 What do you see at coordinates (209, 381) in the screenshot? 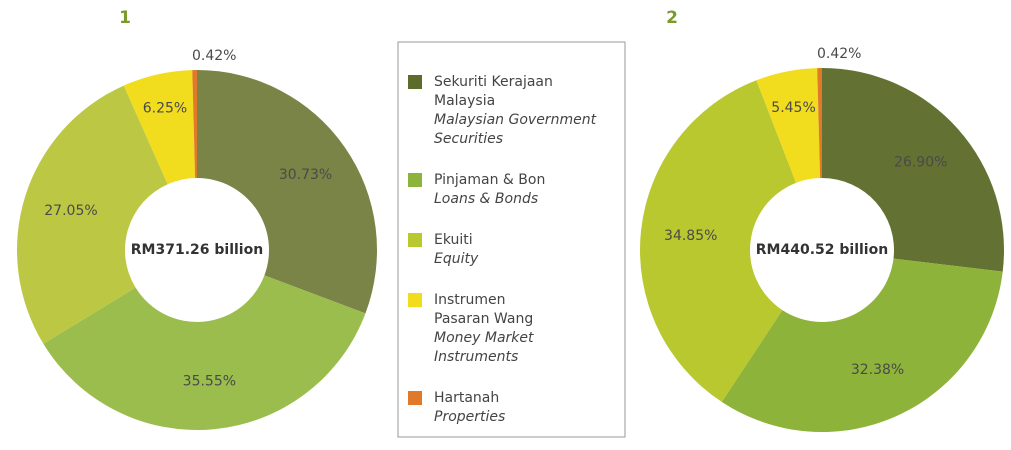
I see `data-label: 35.55%` at bounding box center [209, 381].